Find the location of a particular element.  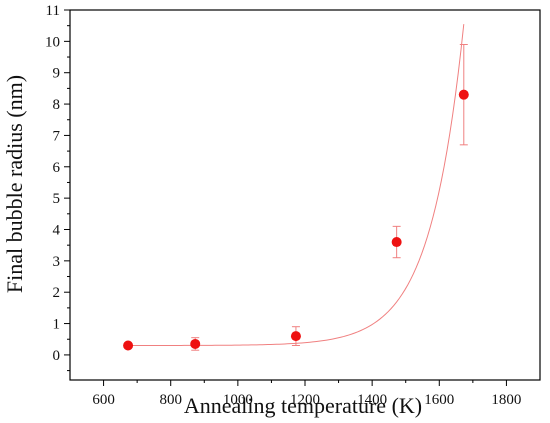

x-tick-label: 1600 is located at coordinates (439, 400).